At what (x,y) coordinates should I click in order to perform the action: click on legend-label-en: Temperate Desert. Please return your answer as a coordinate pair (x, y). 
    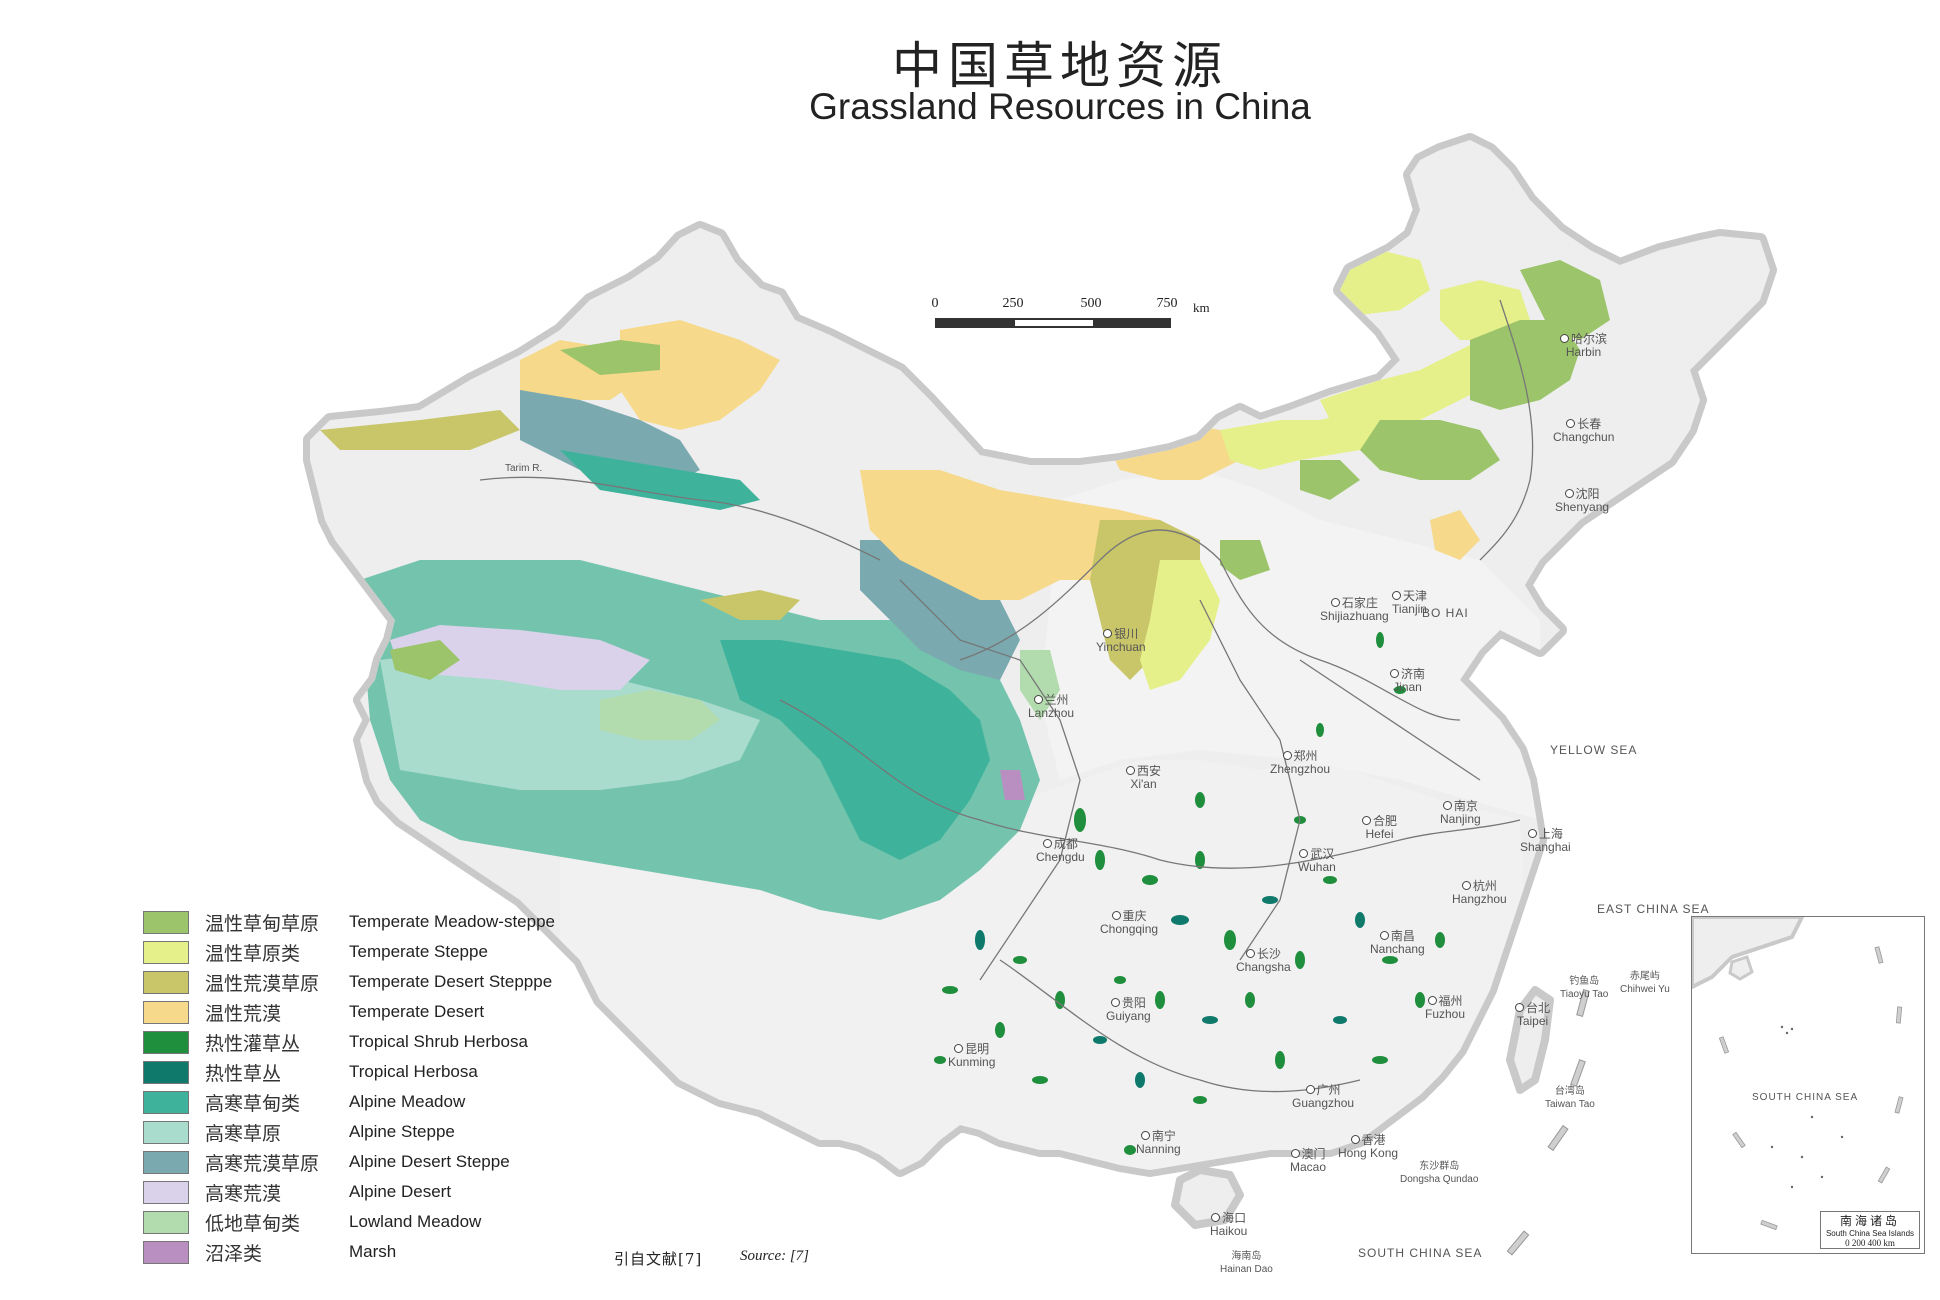
    Looking at the image, I should click on (417, 1011).